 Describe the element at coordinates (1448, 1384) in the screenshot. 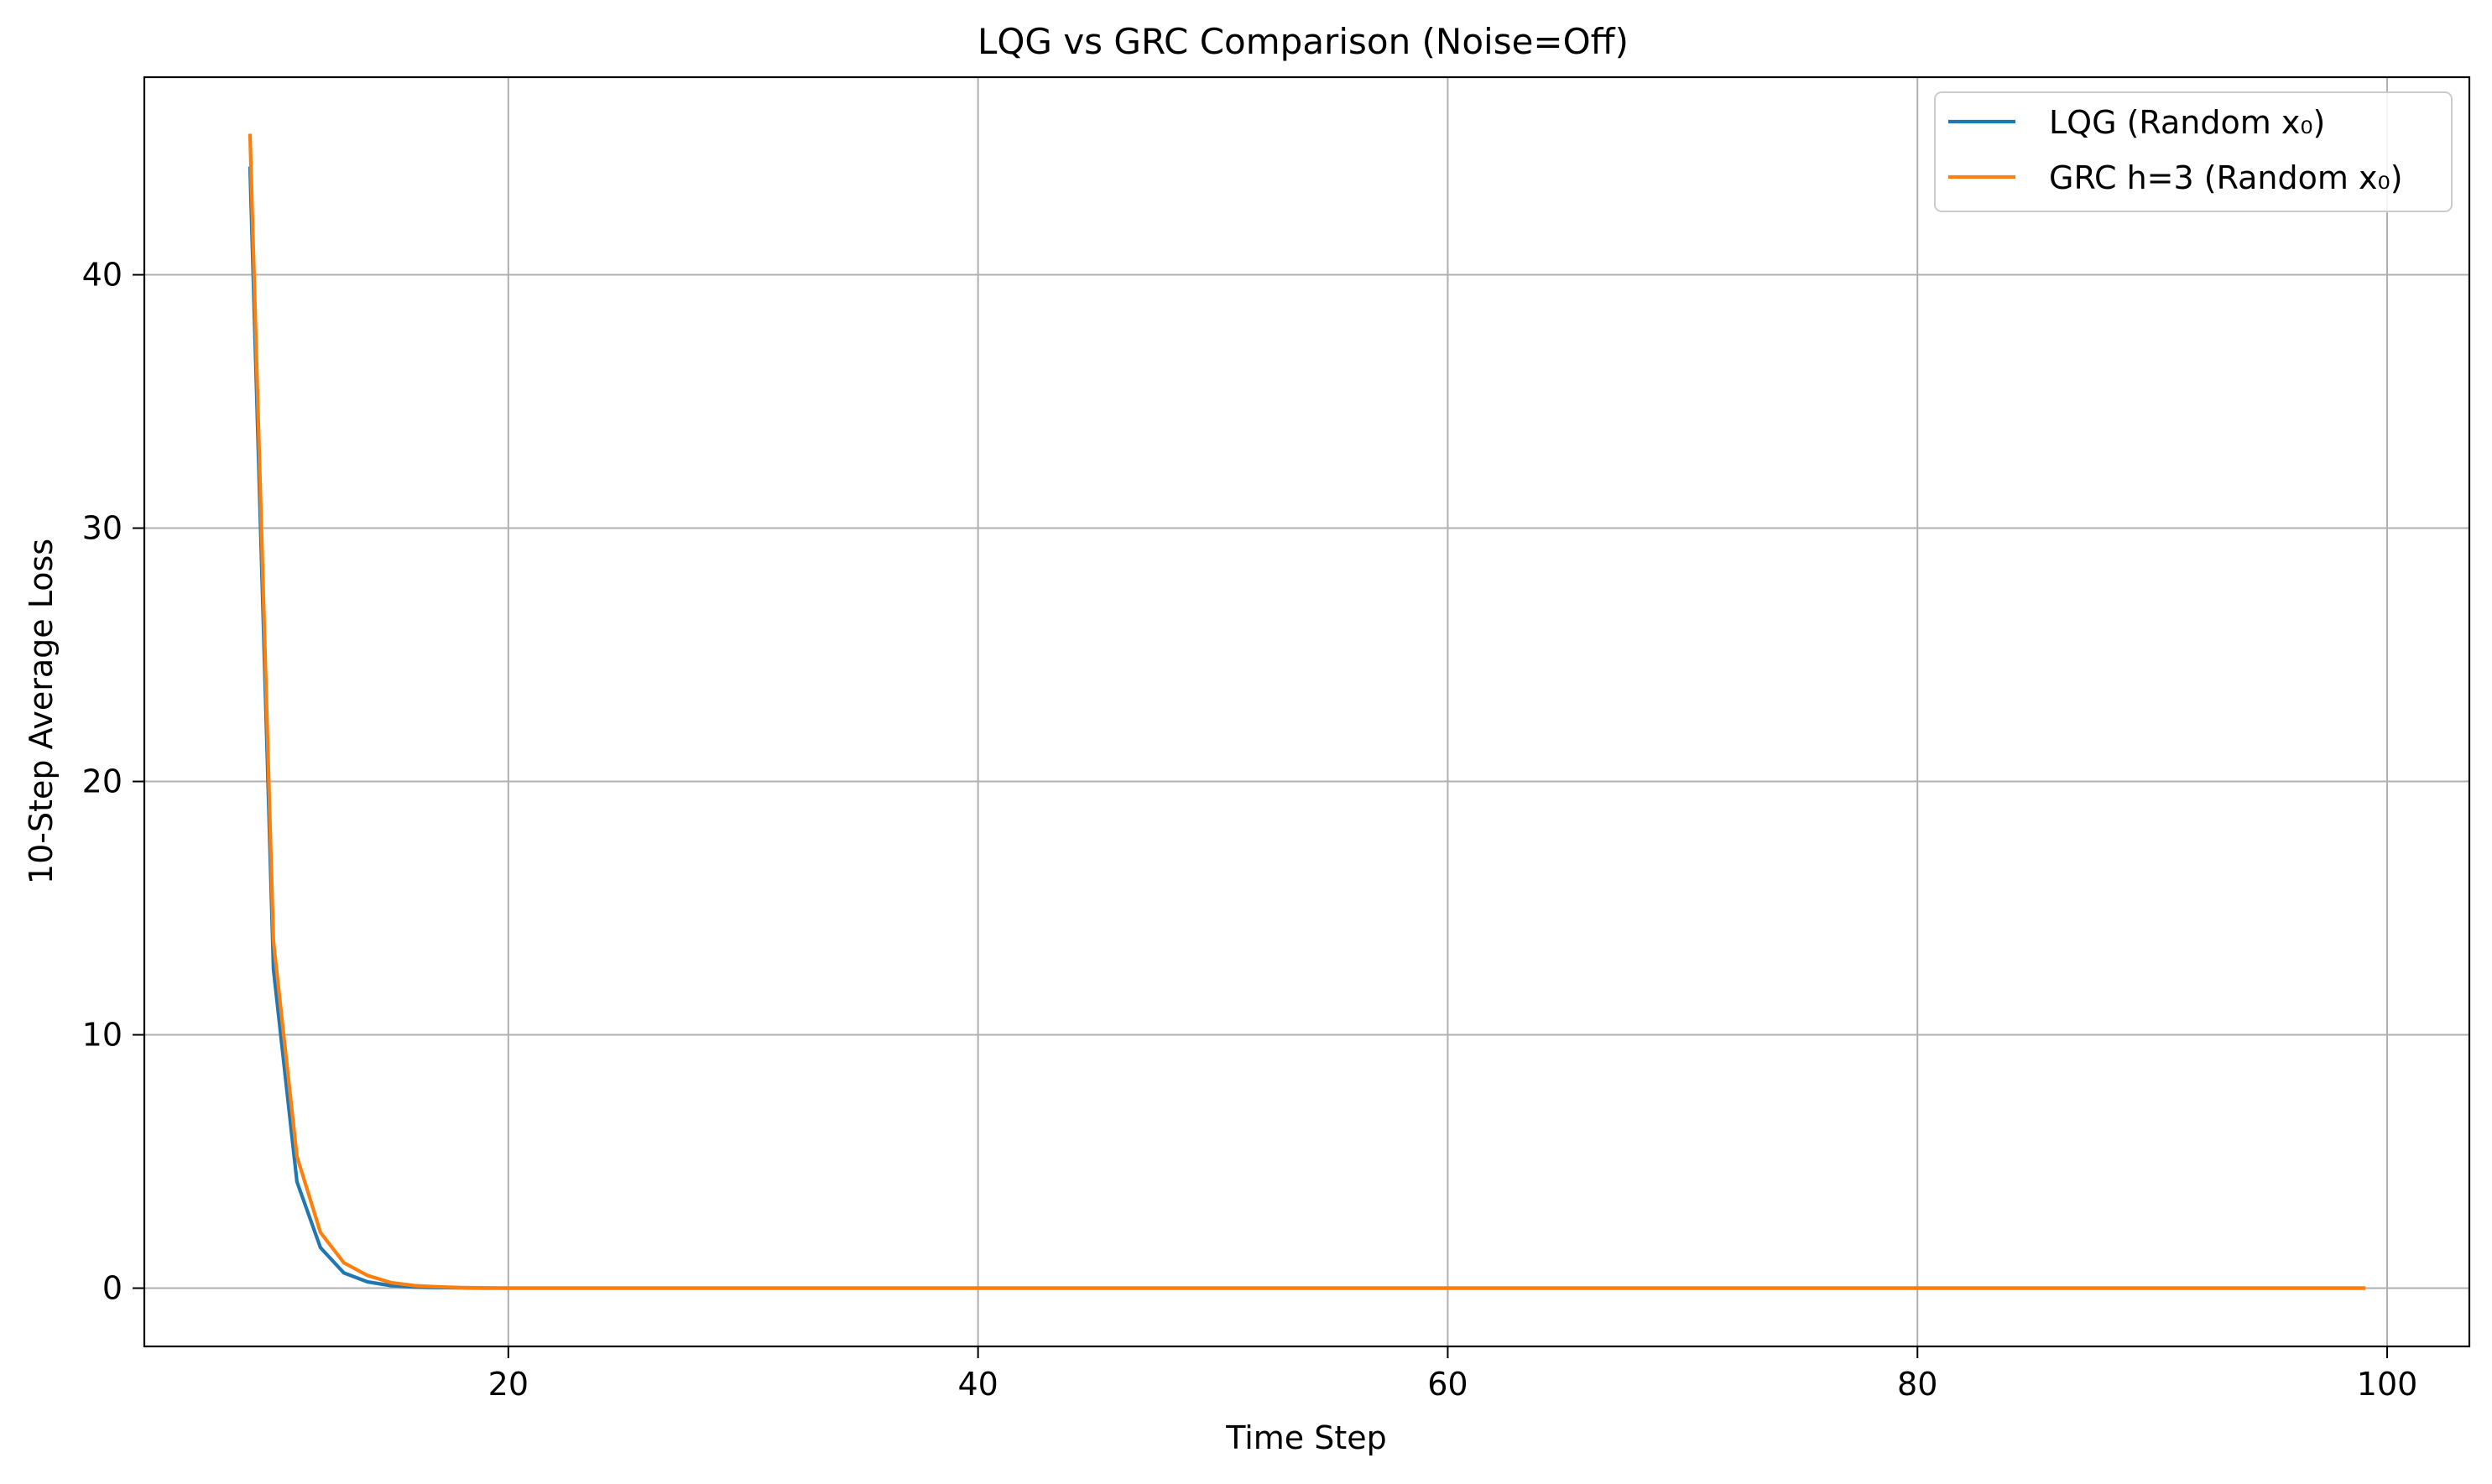

I see `x-tick-label: 60` at that location.